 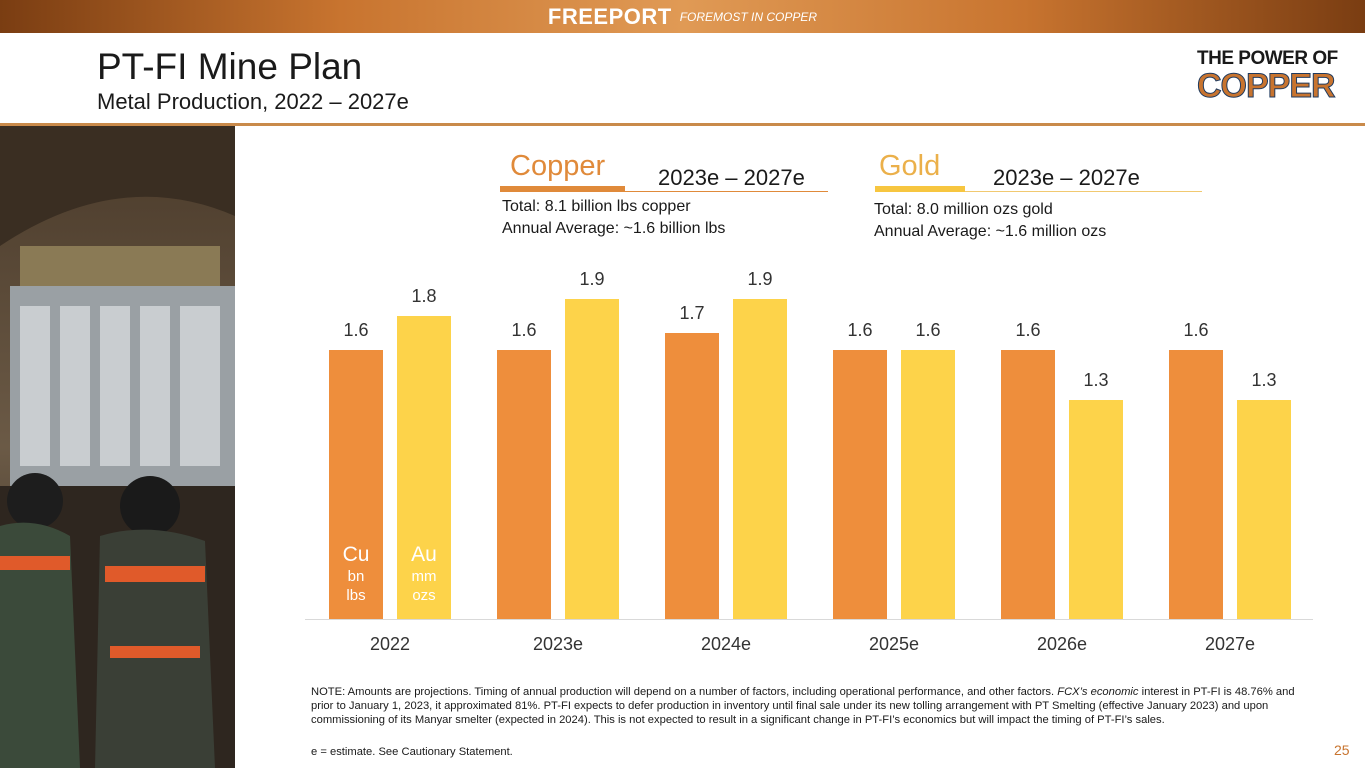 What do you see at coordinates (910, 166) in the screenshot?
I see `gold-section-label: Gold` at bounding box center [910, 166].